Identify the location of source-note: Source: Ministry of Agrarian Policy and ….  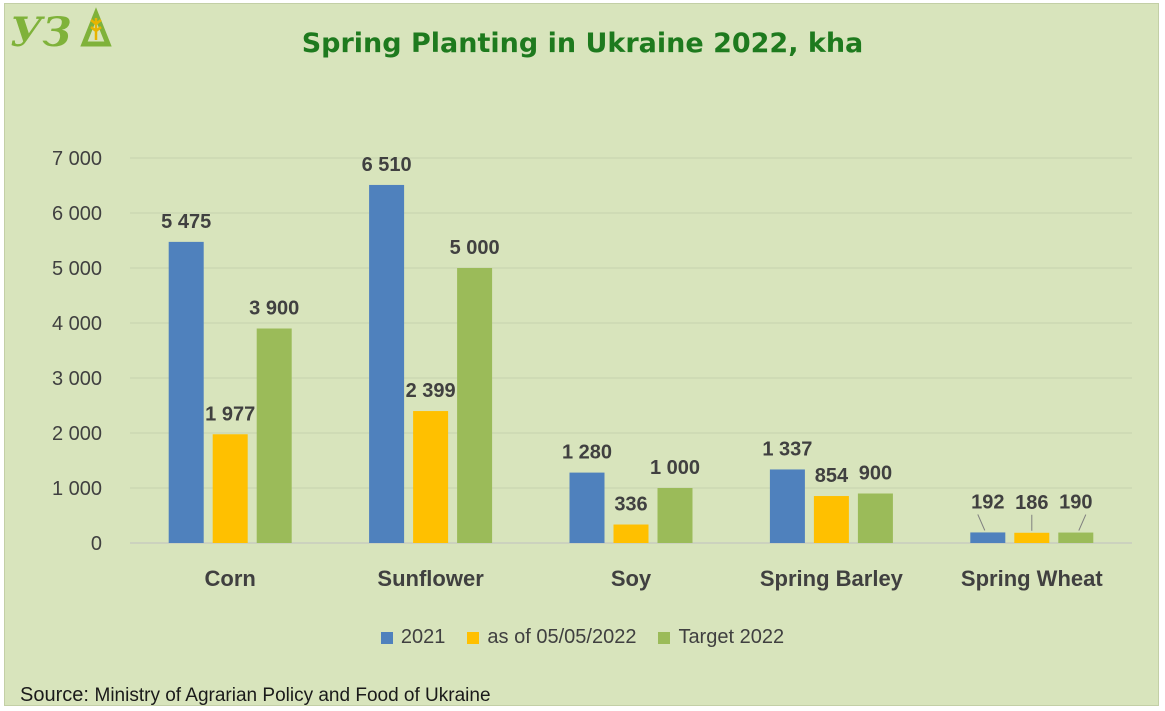
(255, 695).